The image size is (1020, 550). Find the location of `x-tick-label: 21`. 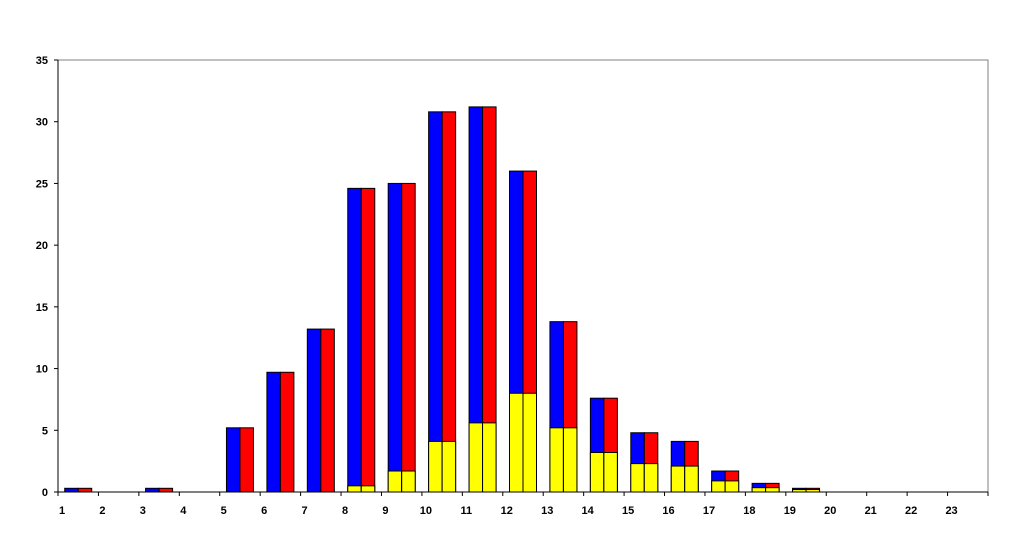

x-tick-label: 21 is located at coordinates (871, 511).